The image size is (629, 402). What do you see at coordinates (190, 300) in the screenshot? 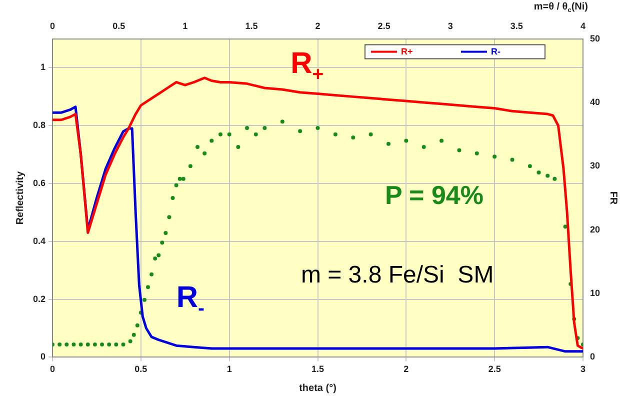
I see `annotation: R-` at bounding box center [190, 300].